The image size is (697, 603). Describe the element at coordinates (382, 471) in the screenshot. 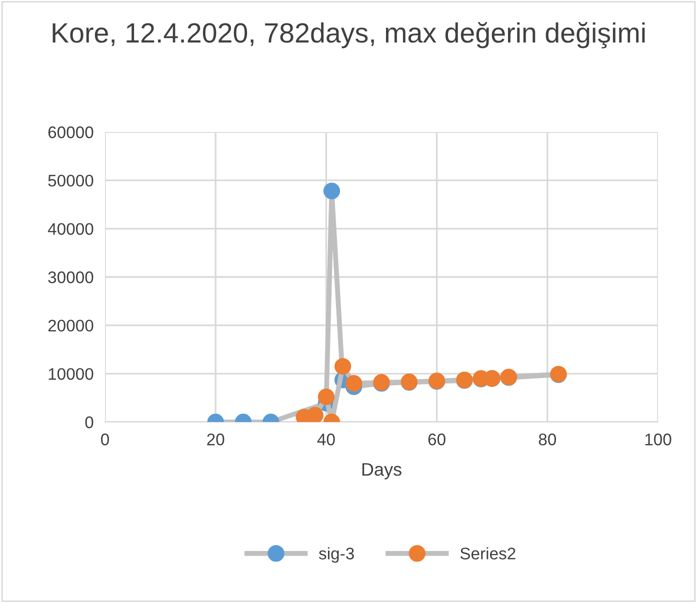

I see `x-axis-title: Days` at that location.